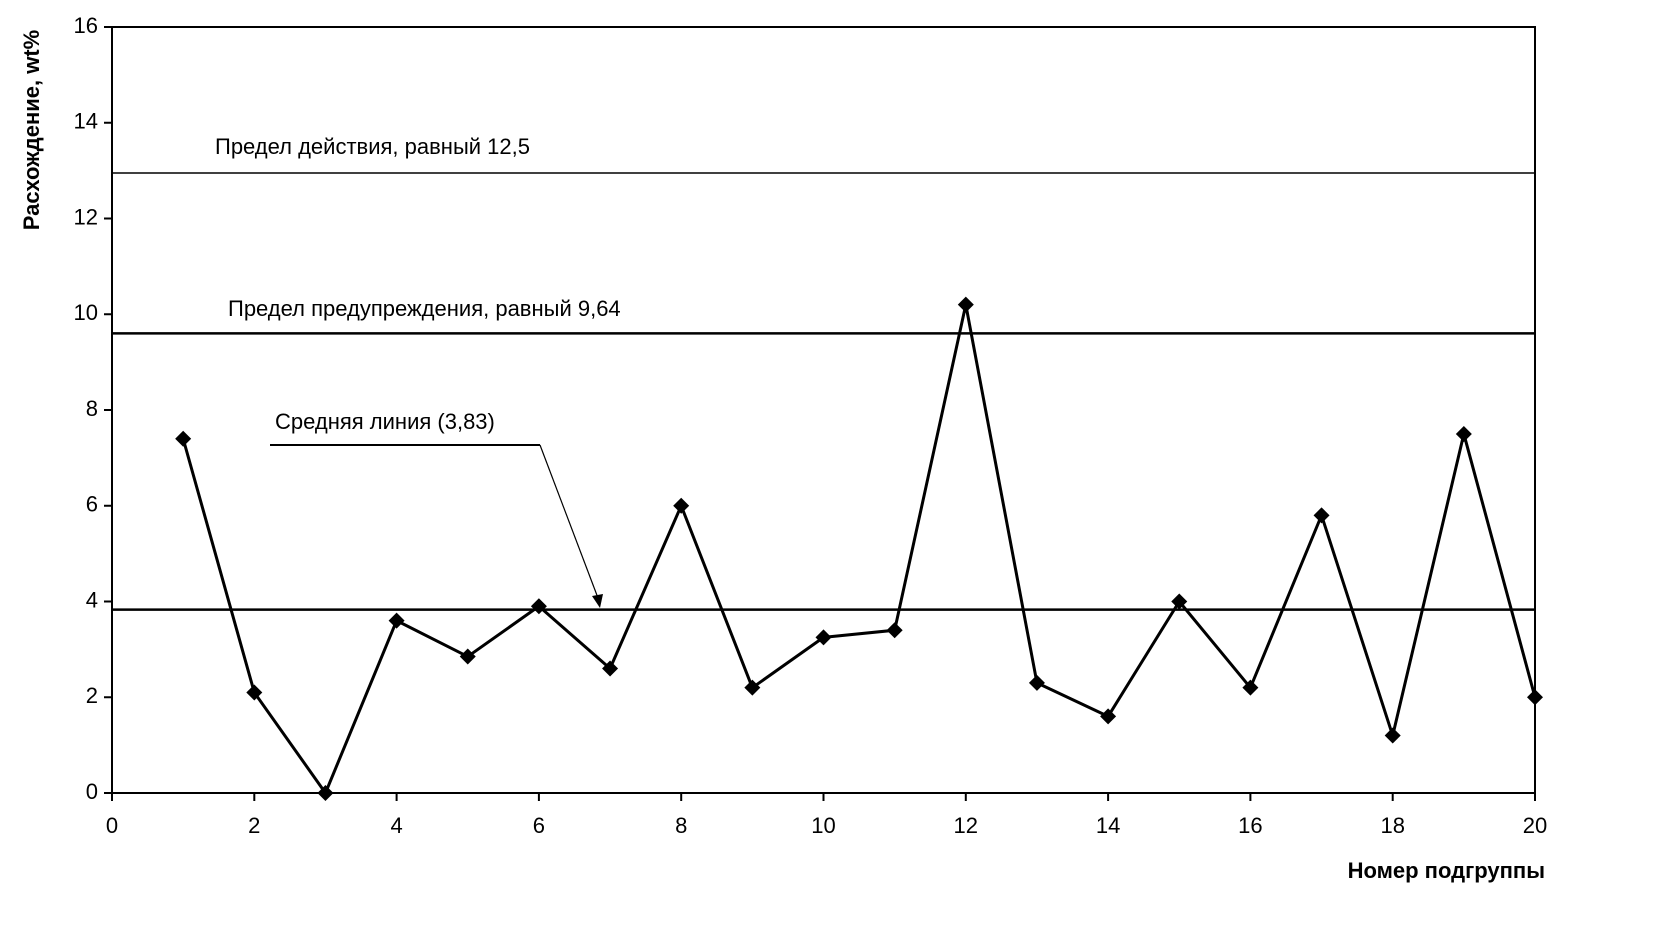 This screenshot has height=948, width=1654. I want to click on x-tick-label: 4, so click(396, 825).